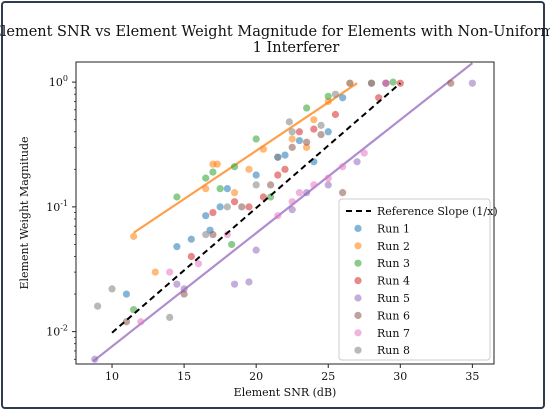 The width and height of the screenshot is (550, 414). What do you see at coordinates (472, 376) in the screenshot?
I see `x-tick-label: 35` at bounding box center [472, 376].